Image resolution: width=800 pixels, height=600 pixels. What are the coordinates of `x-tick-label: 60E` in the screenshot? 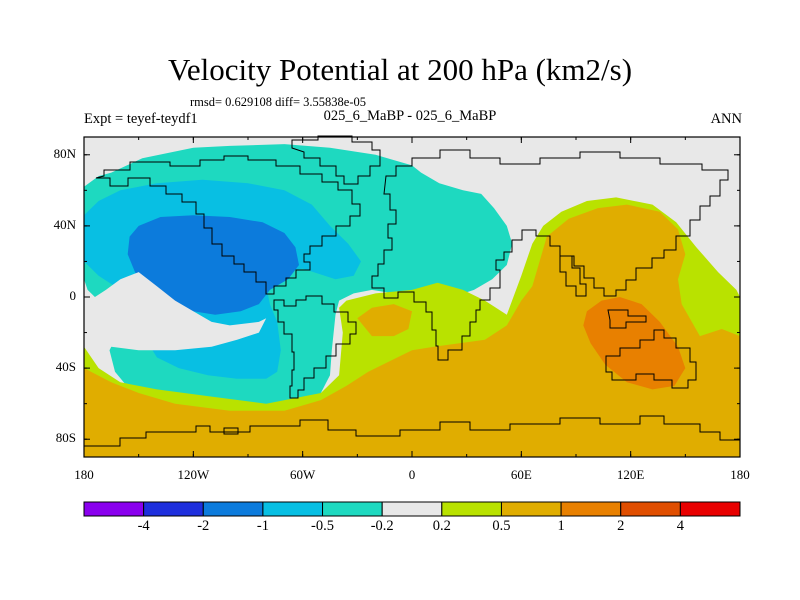 It's located at (521, 474).